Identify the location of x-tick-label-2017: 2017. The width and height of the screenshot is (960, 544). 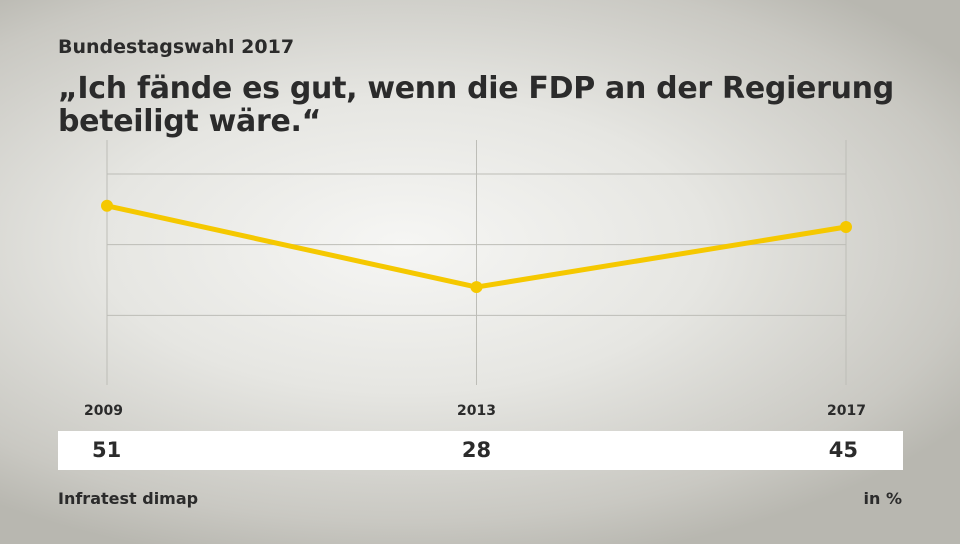
(846, 411).